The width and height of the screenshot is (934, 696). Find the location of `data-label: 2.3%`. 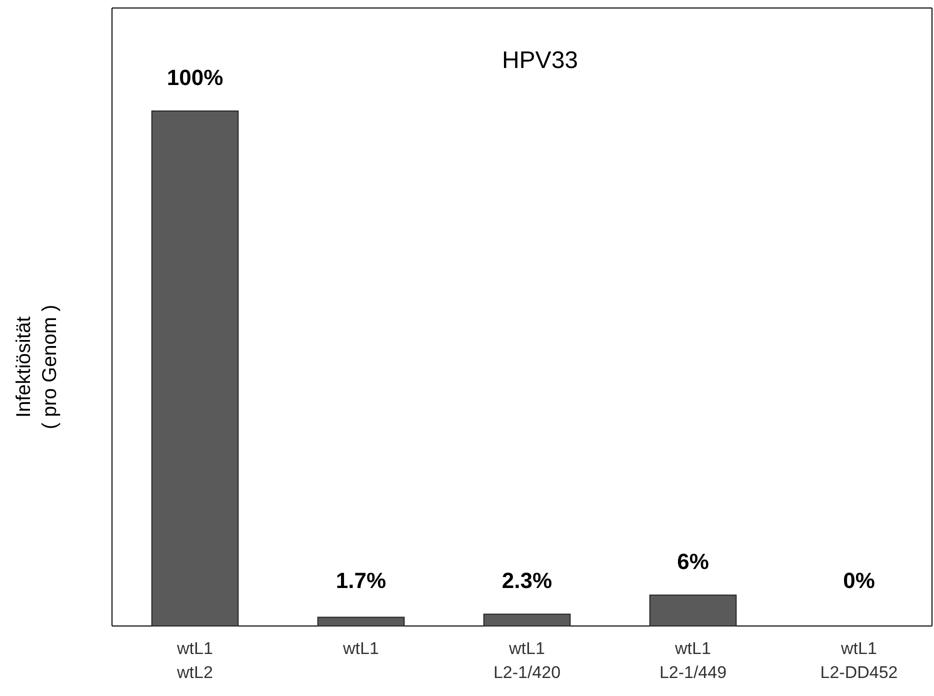

data-label: 2.3% is located at coordinates (527, 580).